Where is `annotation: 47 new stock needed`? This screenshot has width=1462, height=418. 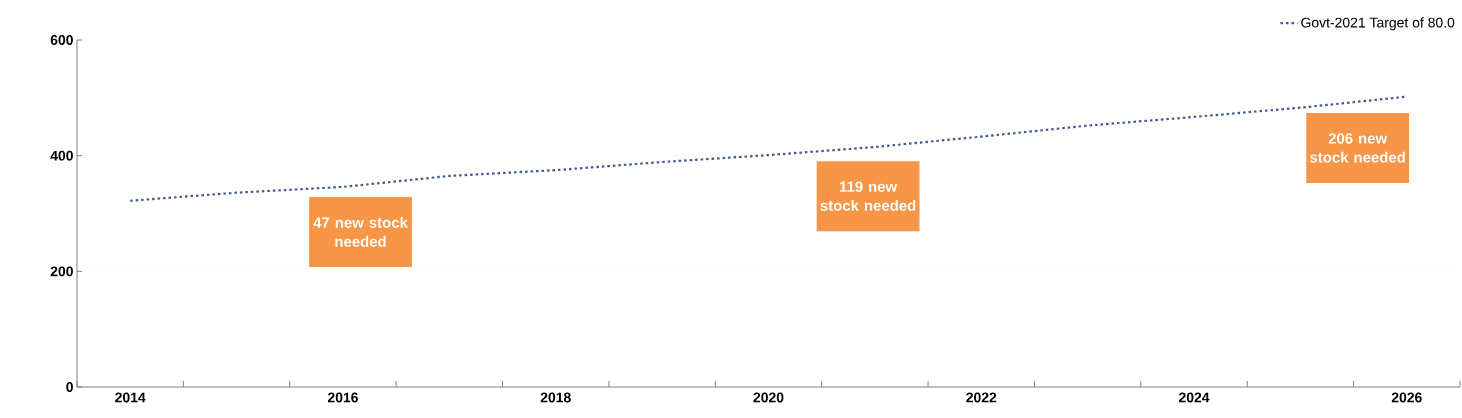
annotation: 47 new stock needed is located at coordinates (360, 231).